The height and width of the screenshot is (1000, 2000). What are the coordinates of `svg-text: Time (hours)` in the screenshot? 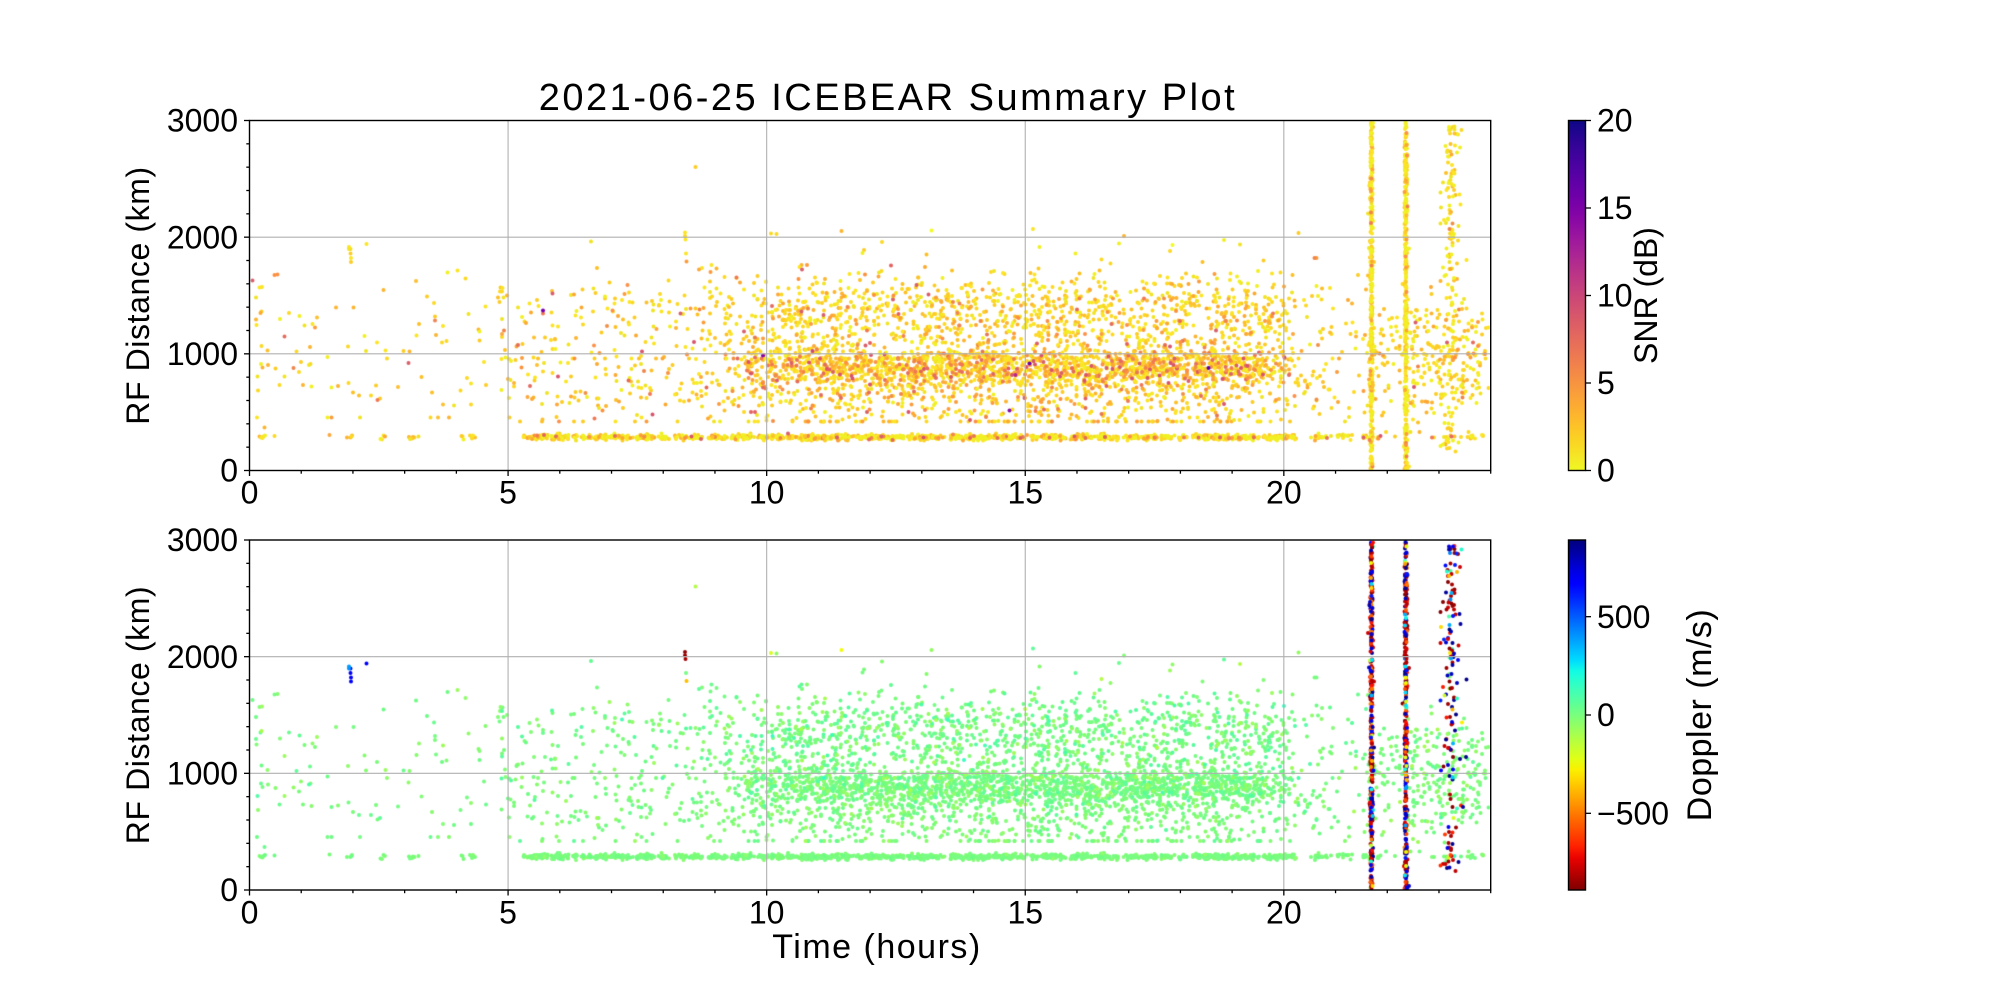 It's located at (876, 947).